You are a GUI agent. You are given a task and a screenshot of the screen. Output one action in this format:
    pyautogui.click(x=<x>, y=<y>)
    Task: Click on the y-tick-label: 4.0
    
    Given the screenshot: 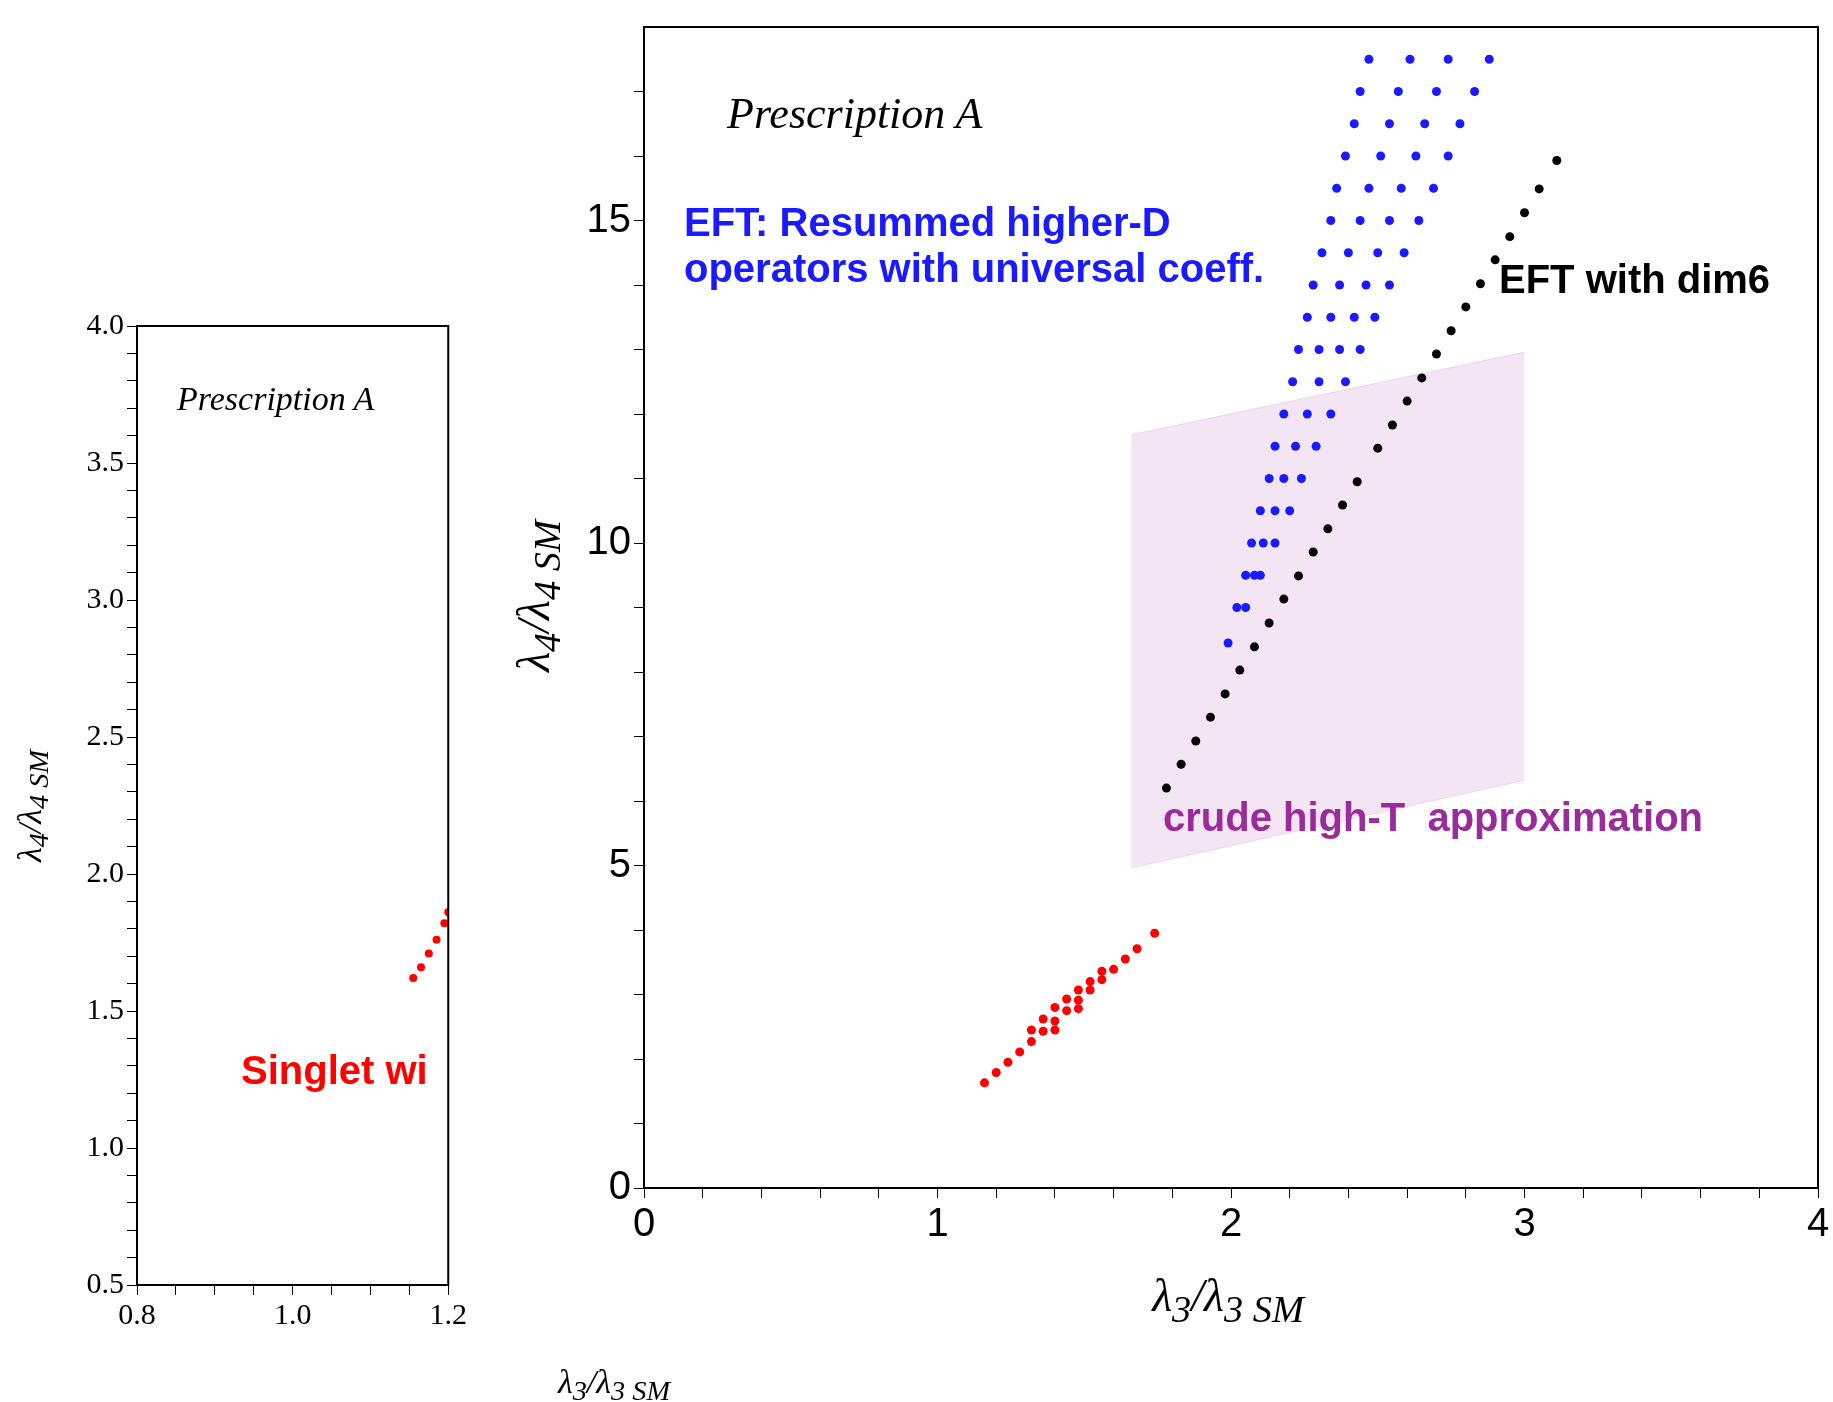 What is the action you would take?
    pyautogui.click(x=105, y=323)
    